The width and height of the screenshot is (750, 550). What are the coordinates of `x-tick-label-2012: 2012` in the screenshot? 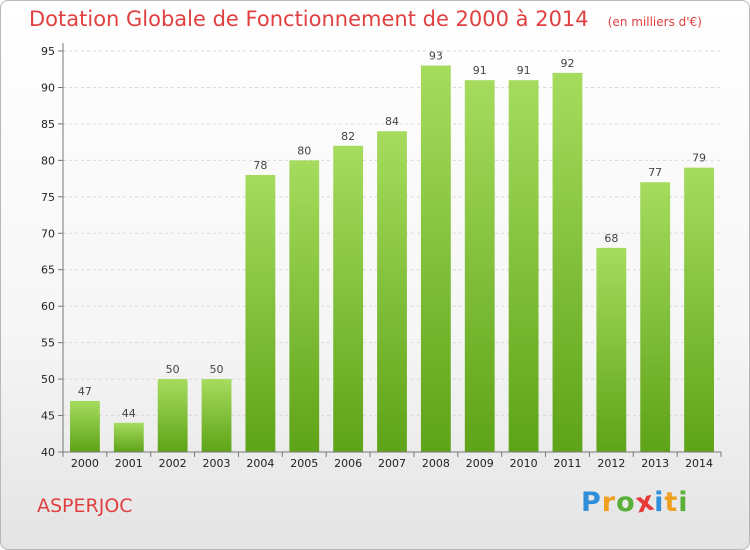 It's located at (611, 463).